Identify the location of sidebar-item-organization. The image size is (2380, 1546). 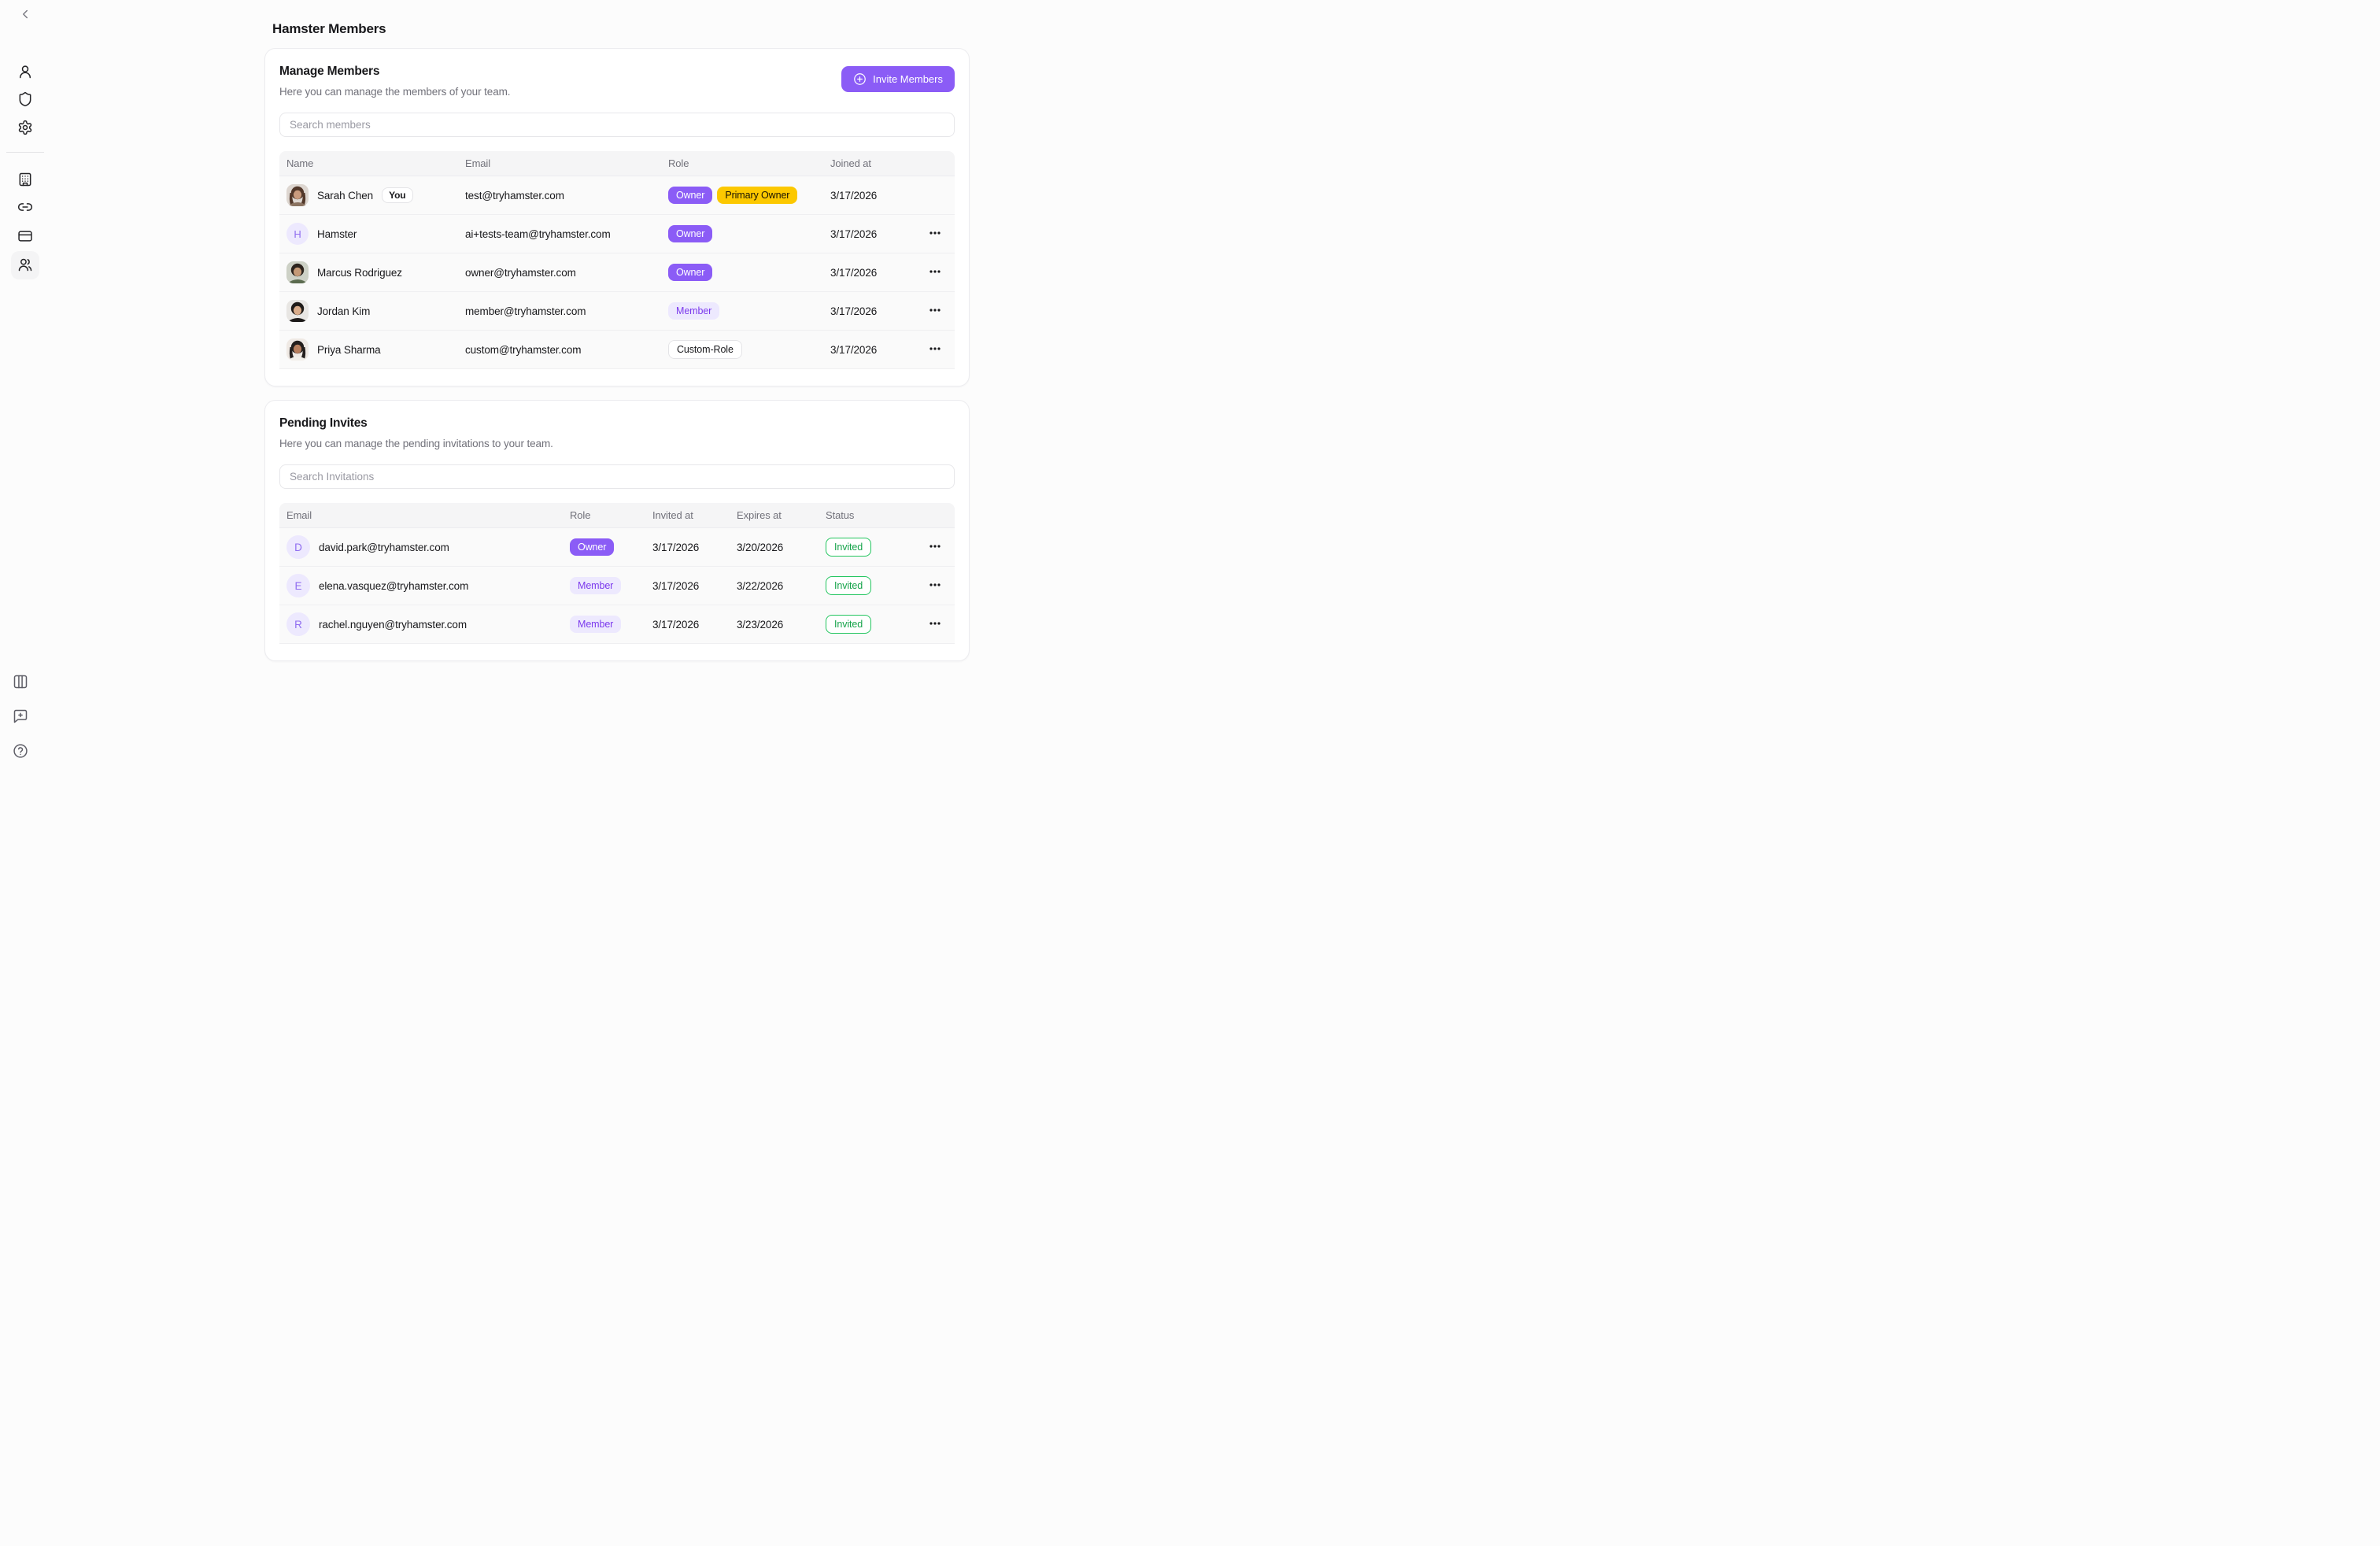
(25, 180).